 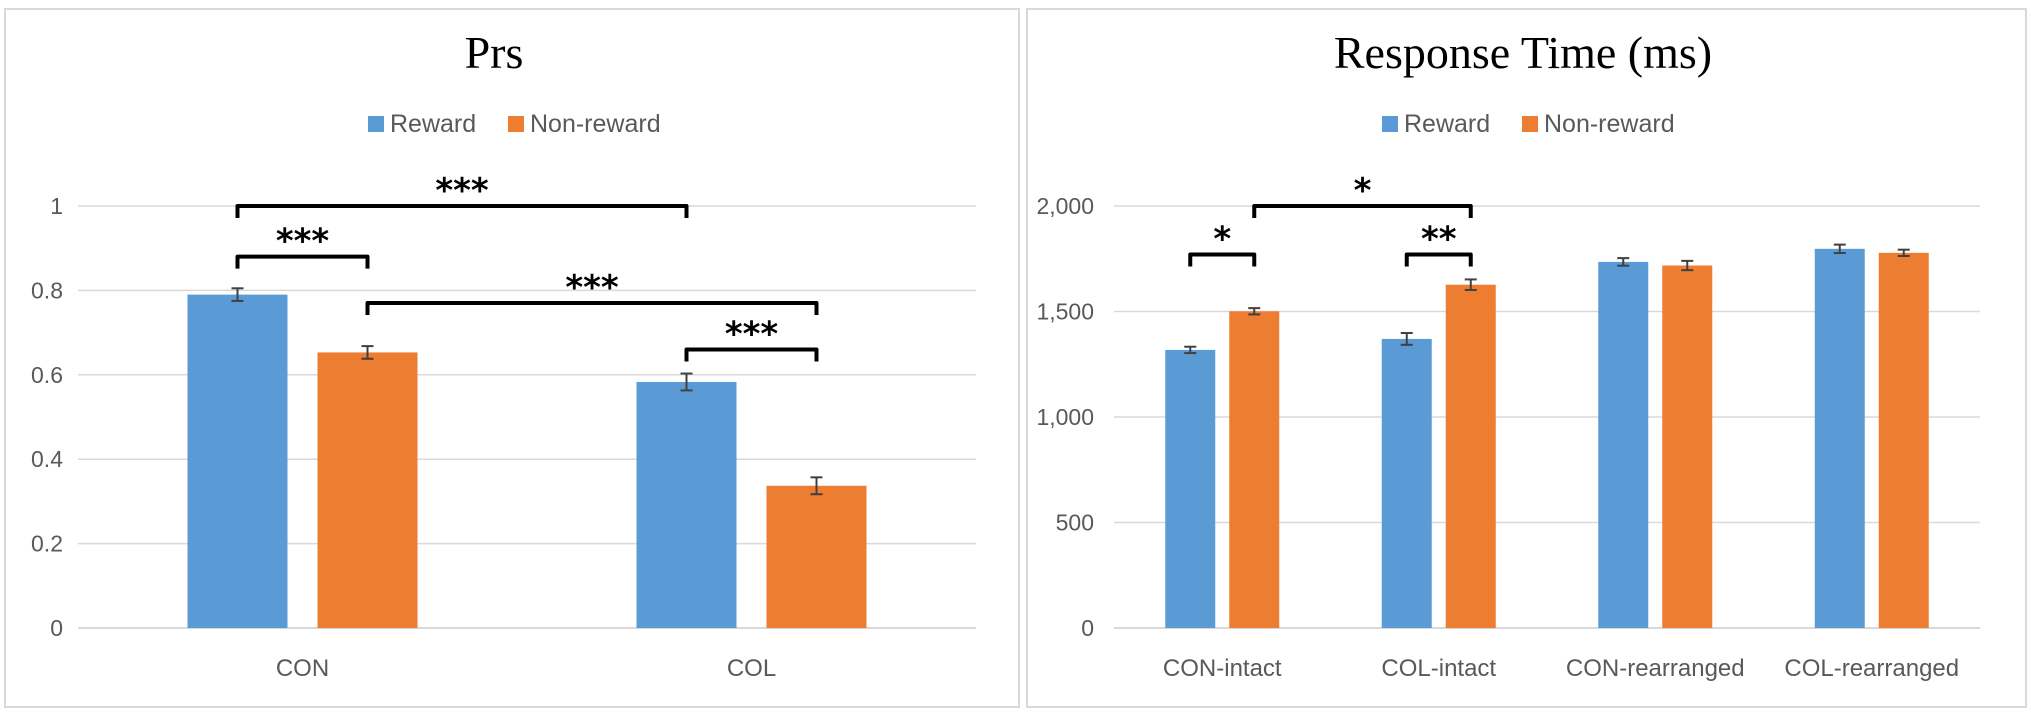 What do you see at coordinates (1075, 523) in the screenshot?
I see `y-tick-label: 500` at bounding box center [1075, 523].